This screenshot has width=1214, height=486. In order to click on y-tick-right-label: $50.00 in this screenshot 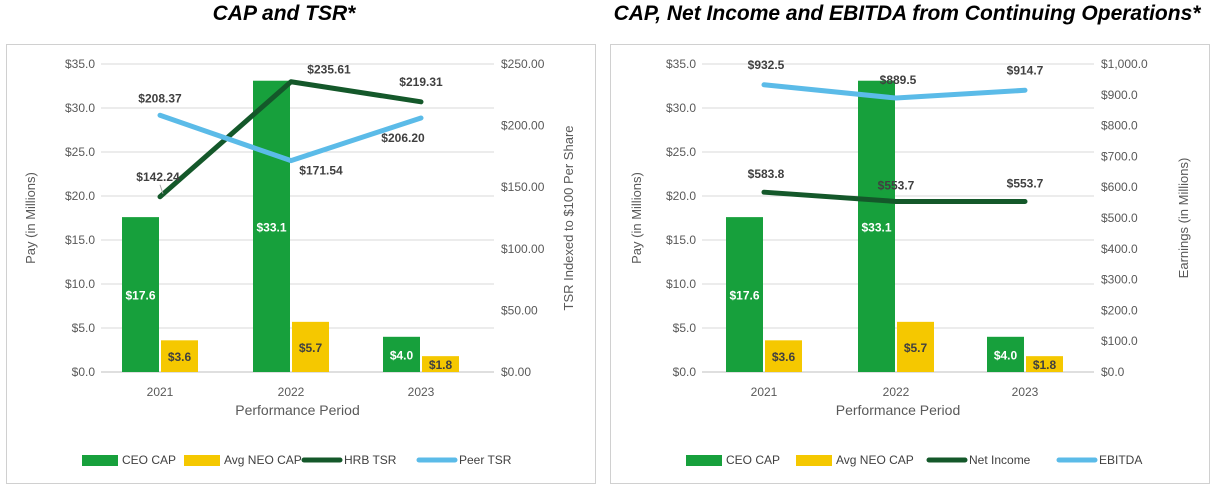, I will do `click(519, 310)`.